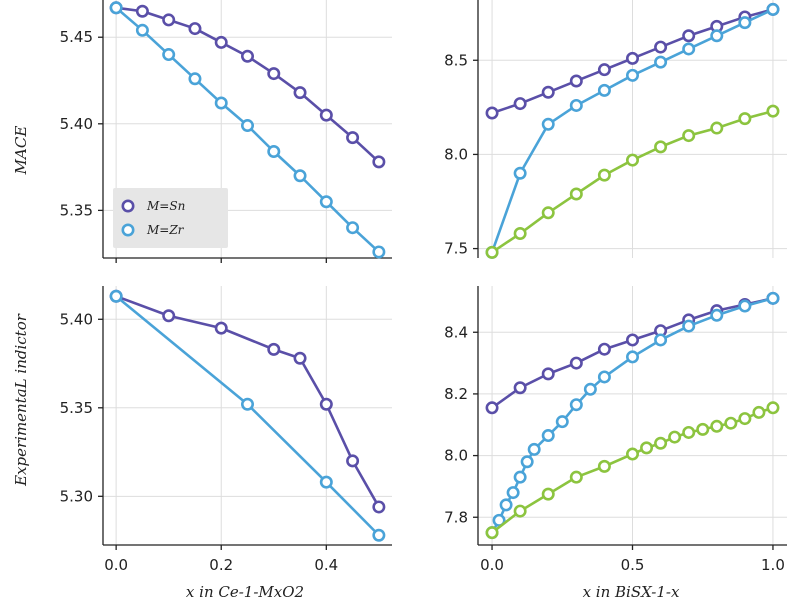 The height and width of the screenshot is (608, 790). Describe the element at coordinates (456, 60) in the screenshot. I see `y-tick-label: 8.5` at that location.